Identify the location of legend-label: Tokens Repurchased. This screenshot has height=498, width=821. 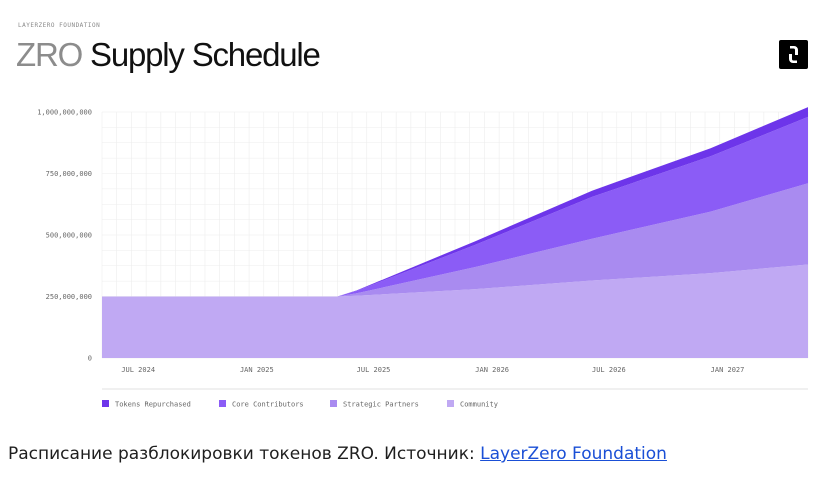
(153, 405).